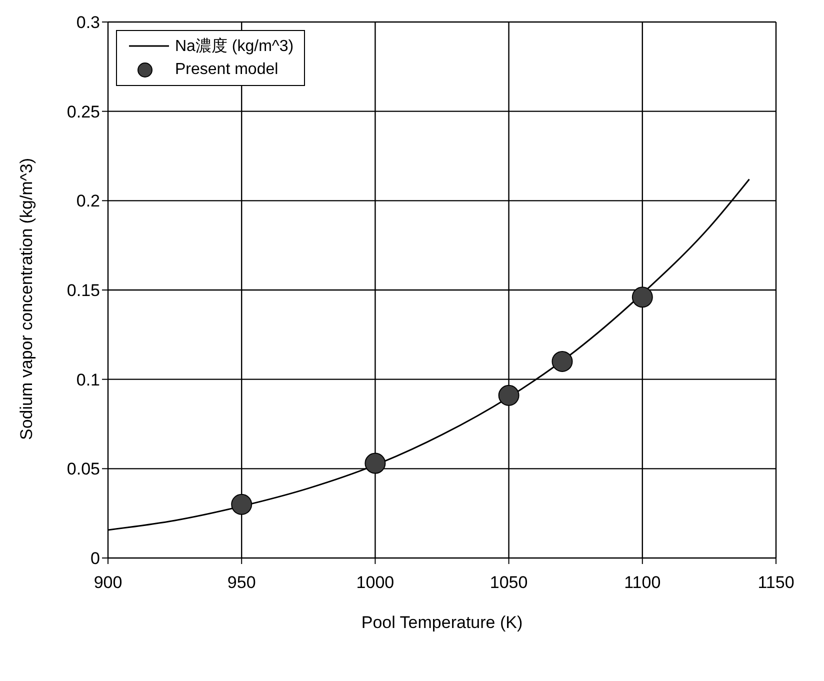 Image resolution: width=824 pixels, height=681 pixels. Describe the element at coordinates (26, 299) in the screenshot. I see `y-axis-title: Sodium vapor concentration (kg/m^3)` at that location.